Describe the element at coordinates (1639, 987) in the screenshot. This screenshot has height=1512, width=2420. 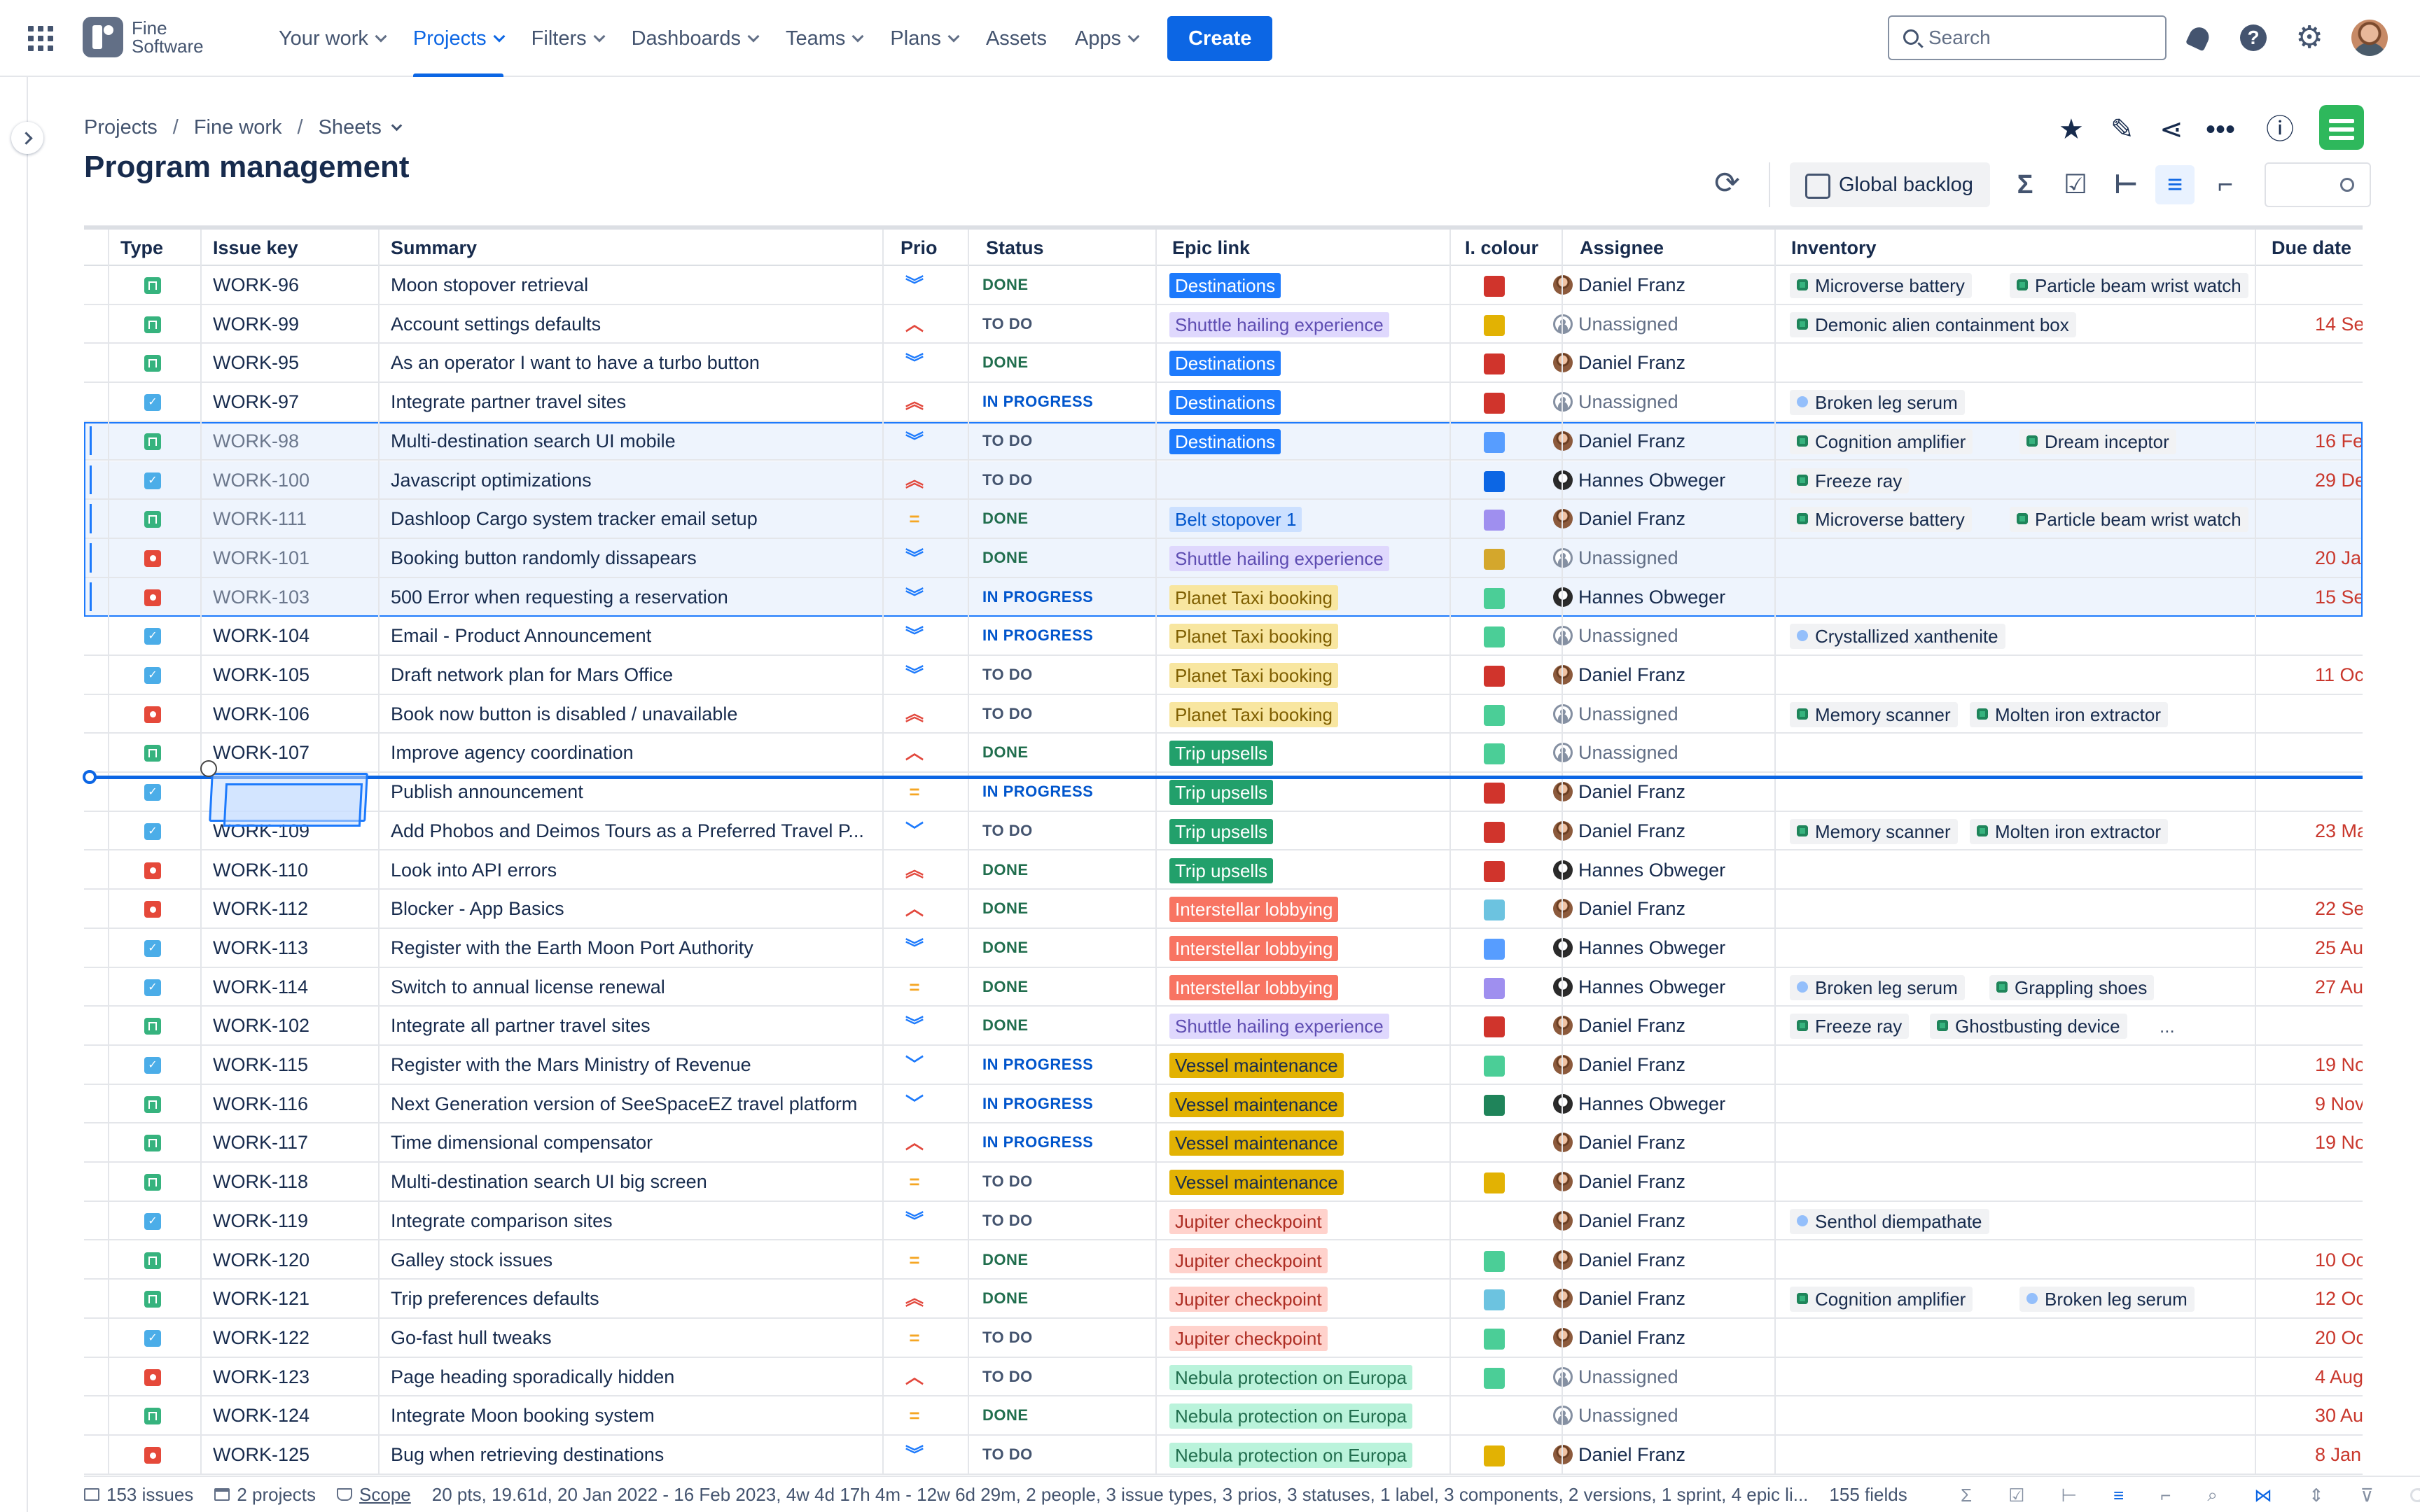
I see `assignee-cell: Hannes Obweger` at that location.